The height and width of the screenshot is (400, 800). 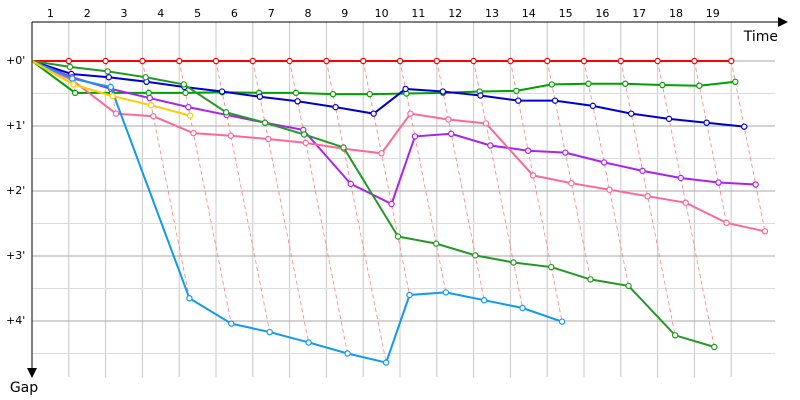 I want to click on x-tick-label: 18, so click(x=676, y=13).